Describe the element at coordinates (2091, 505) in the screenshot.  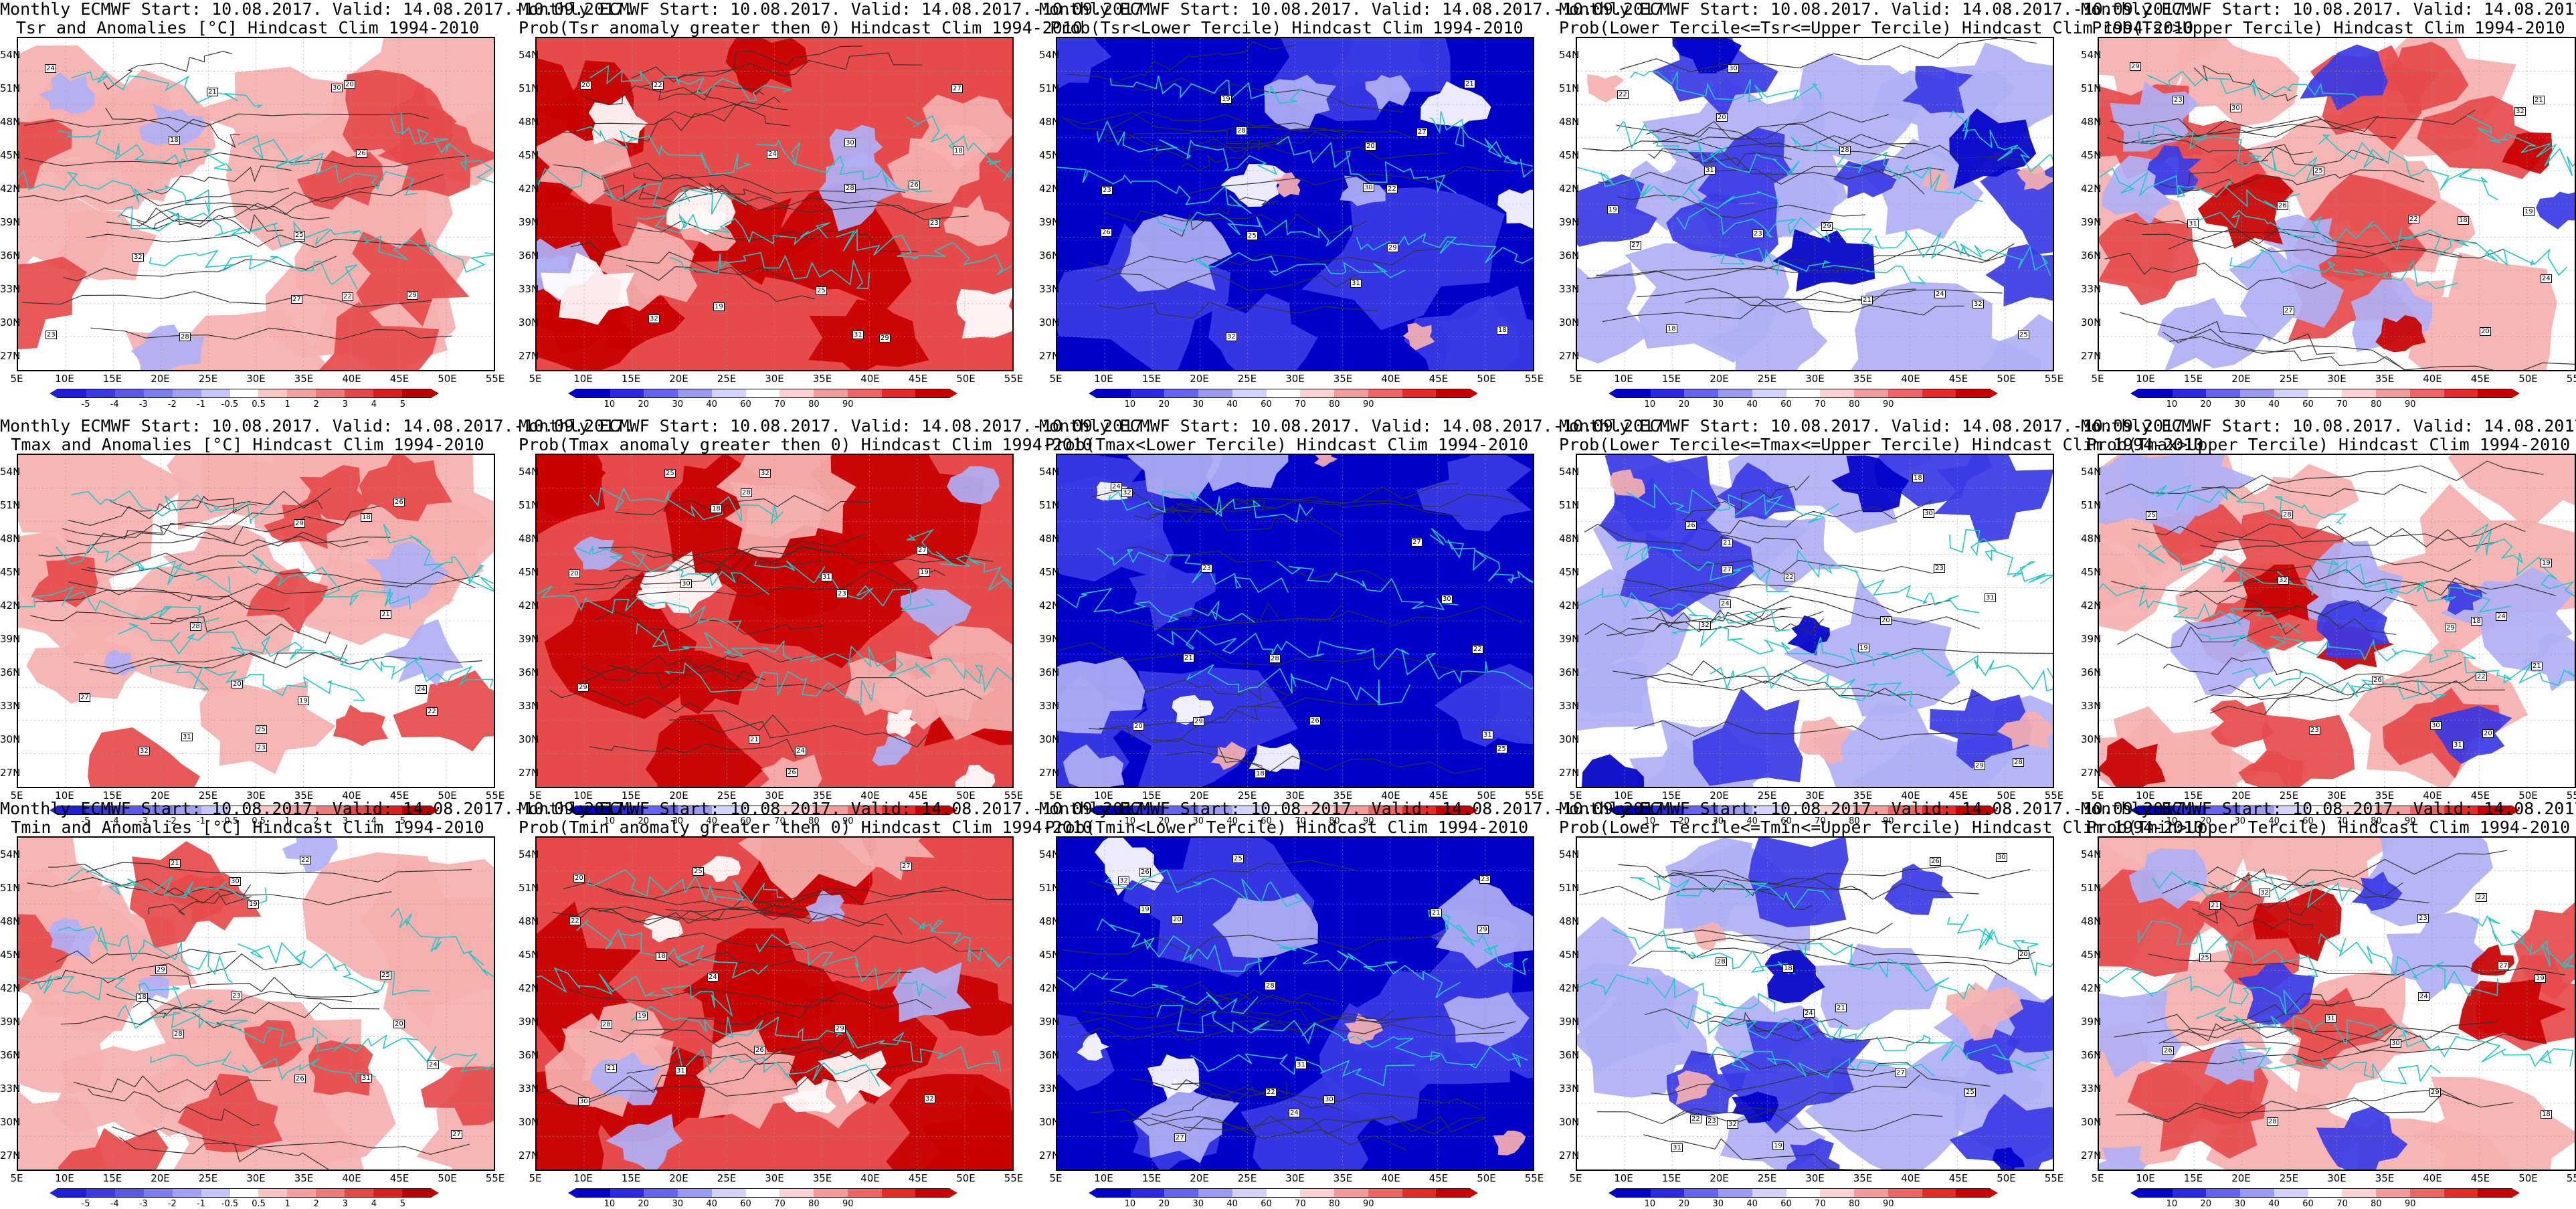
I see `lat-tick-label: 51N` at that location.